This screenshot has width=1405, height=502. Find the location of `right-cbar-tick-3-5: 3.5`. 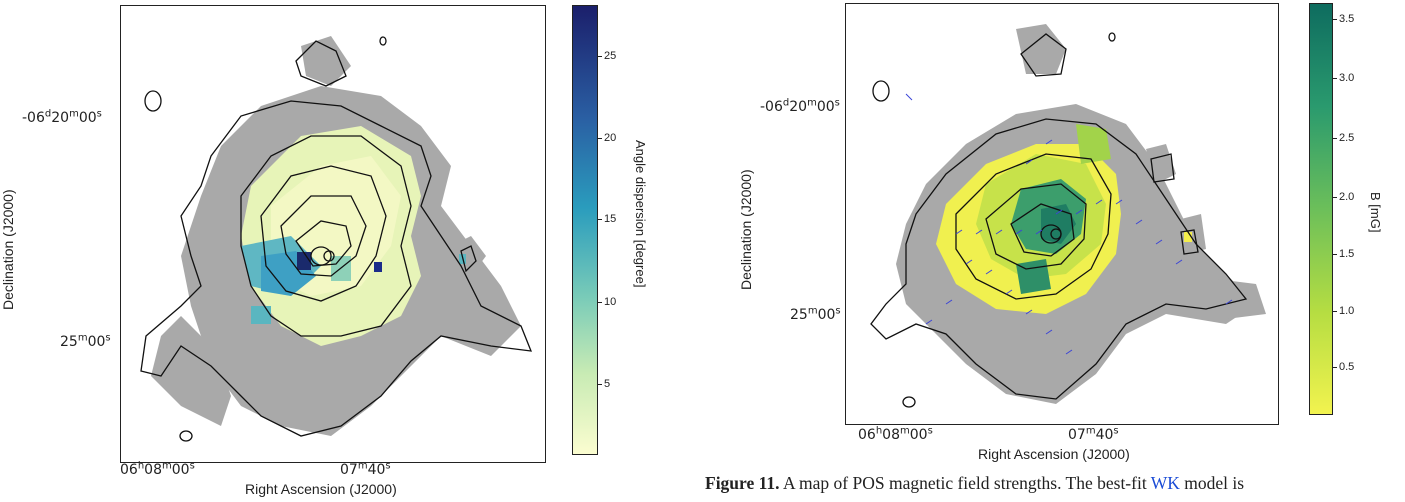

right-cbar-tick-3-5: 3.5 is located at coordinates (1343, 19).